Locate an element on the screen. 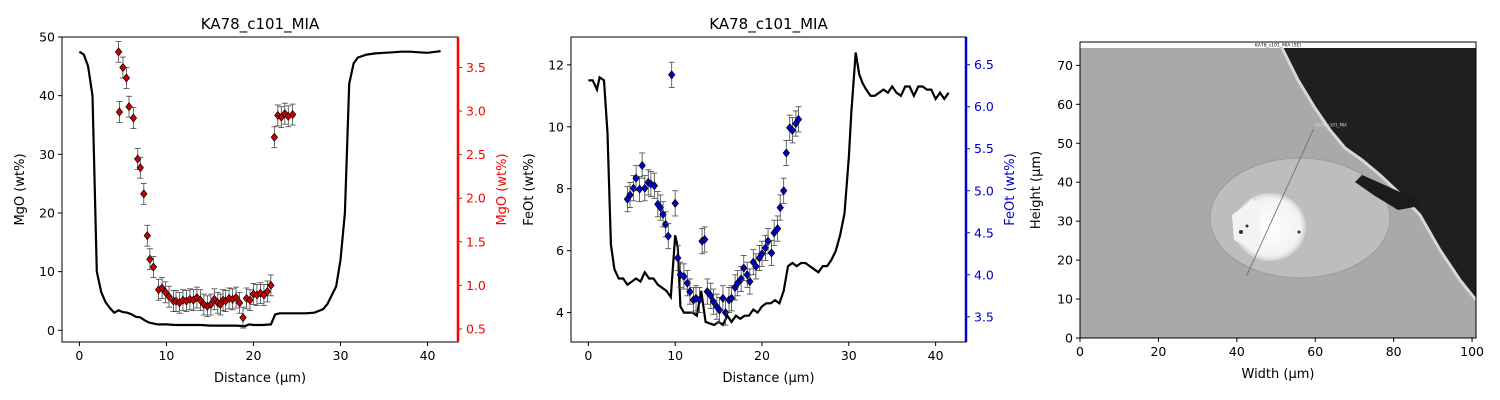 Image resolution: width=1500 pixels, height=400 pixels. y-right-axis-label: FeOt (wt%) is located at coordinates (1010, 189).